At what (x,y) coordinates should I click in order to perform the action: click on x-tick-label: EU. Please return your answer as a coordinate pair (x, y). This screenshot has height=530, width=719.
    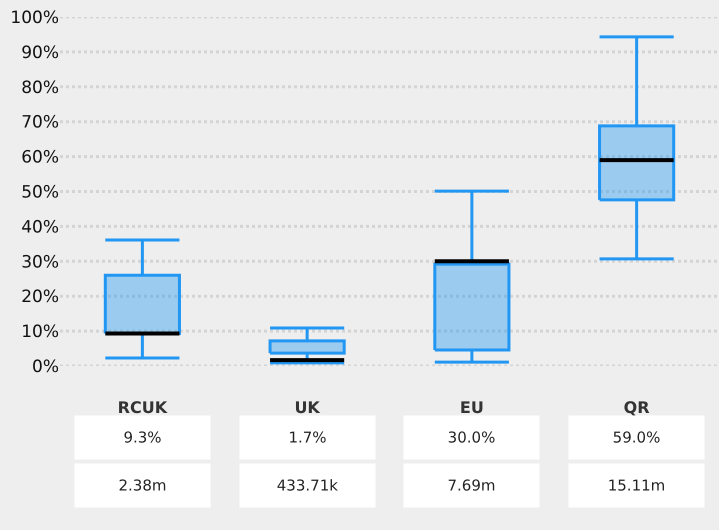
    Looking at the image, I should click on (472, 407).